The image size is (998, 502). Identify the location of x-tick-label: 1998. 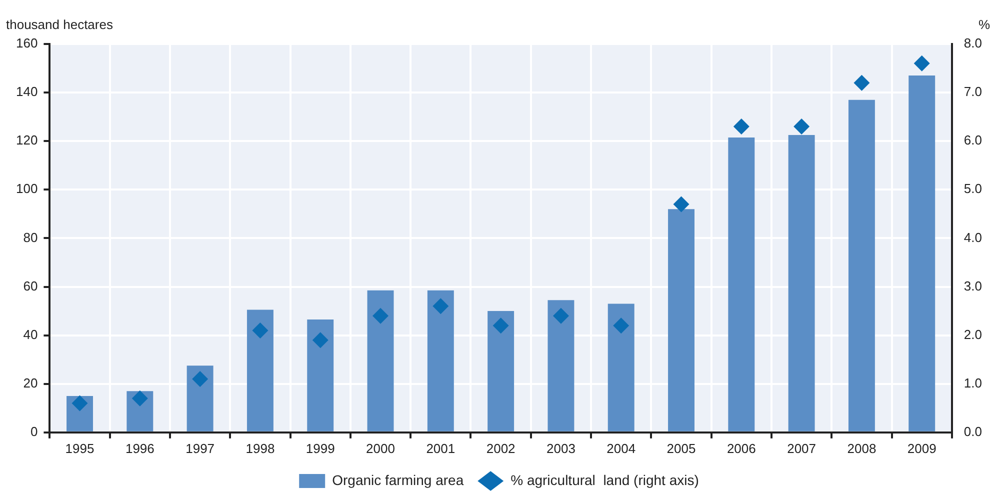
(260, 448).